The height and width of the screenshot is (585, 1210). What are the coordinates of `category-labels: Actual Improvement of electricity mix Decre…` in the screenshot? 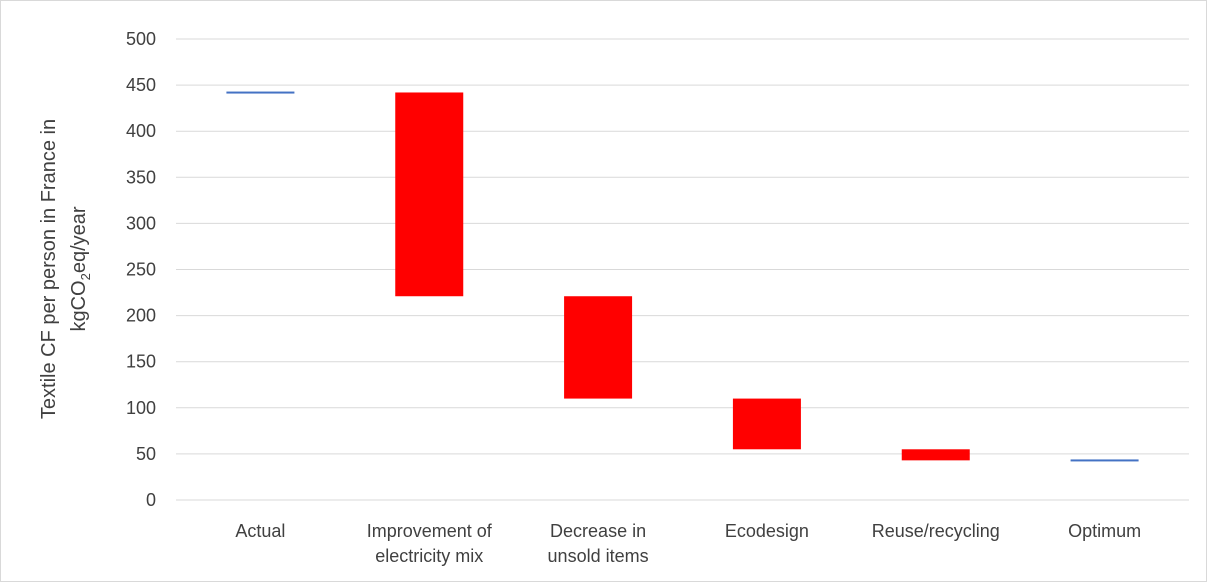 It's located at (688, 543).